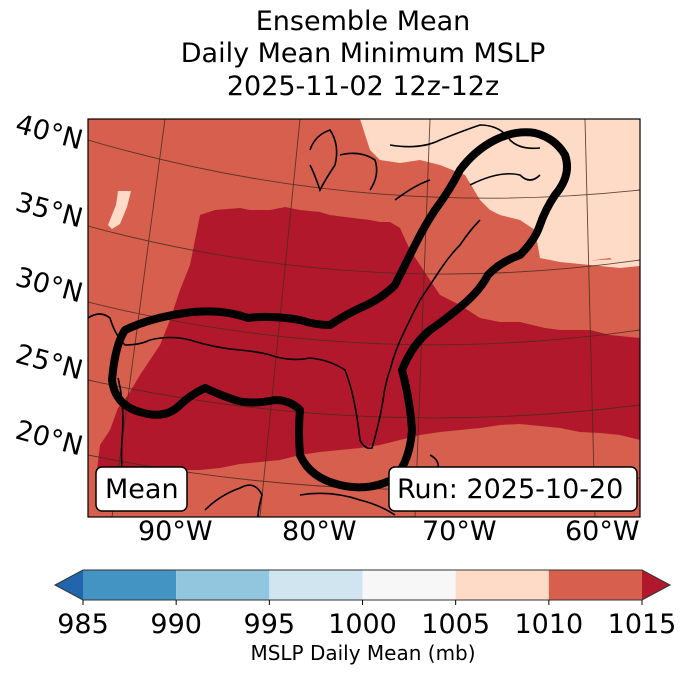 The width and height of the screenshot is (688, 674). I want to click on lat-tick-label: 35°N, so click(49, 211).